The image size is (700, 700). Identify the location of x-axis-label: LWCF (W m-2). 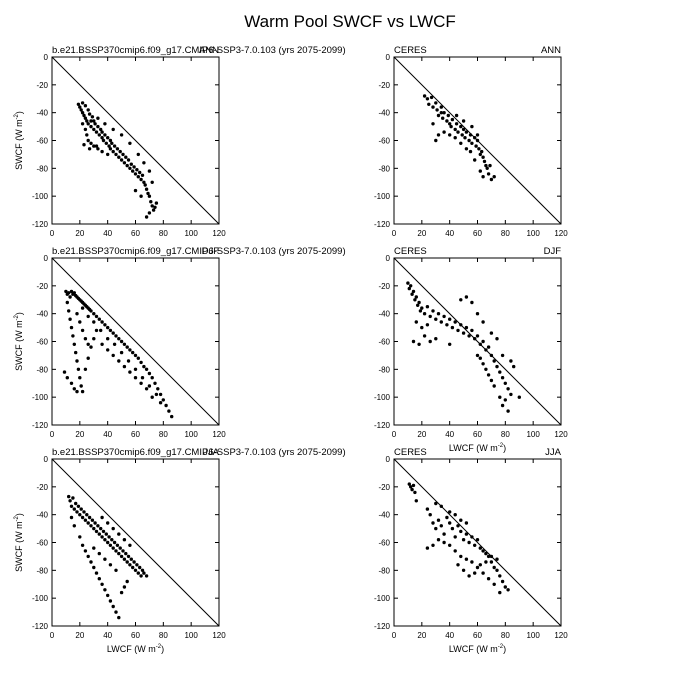
(135, 649).